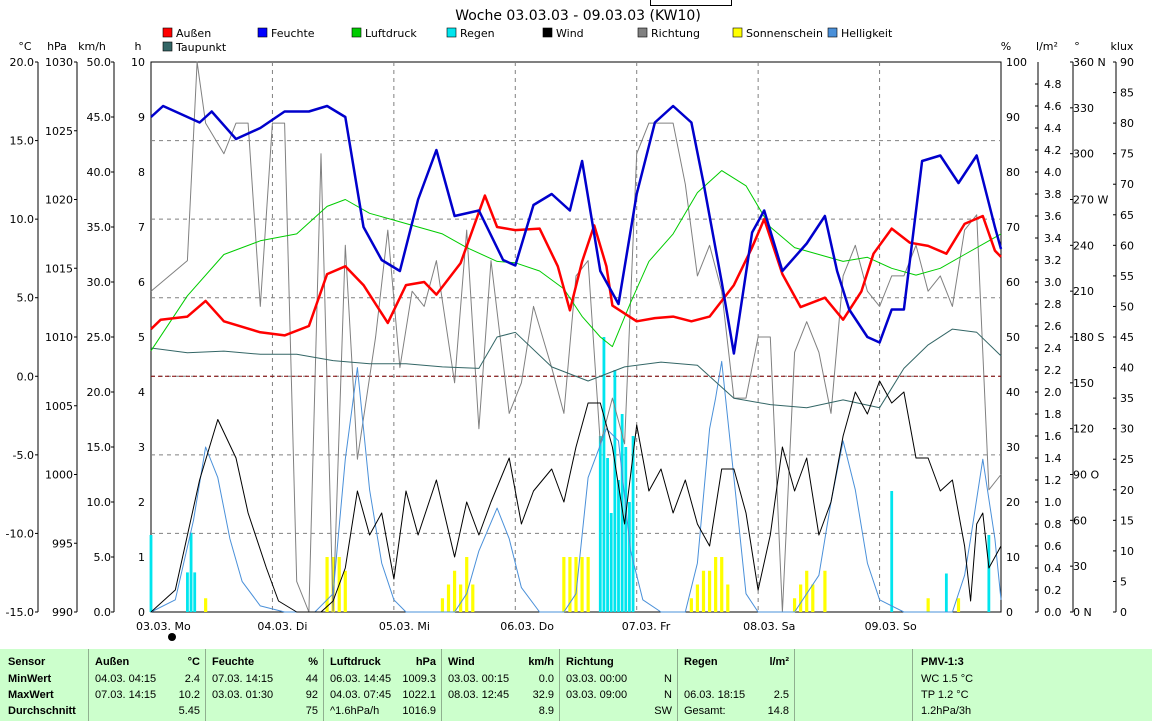 This screenshot has height=721, width=1152. What do you see at coordinates (193, 33) in the screenshot?
I see `legend-label-außen: Außen` at bounding box center [193, 33].